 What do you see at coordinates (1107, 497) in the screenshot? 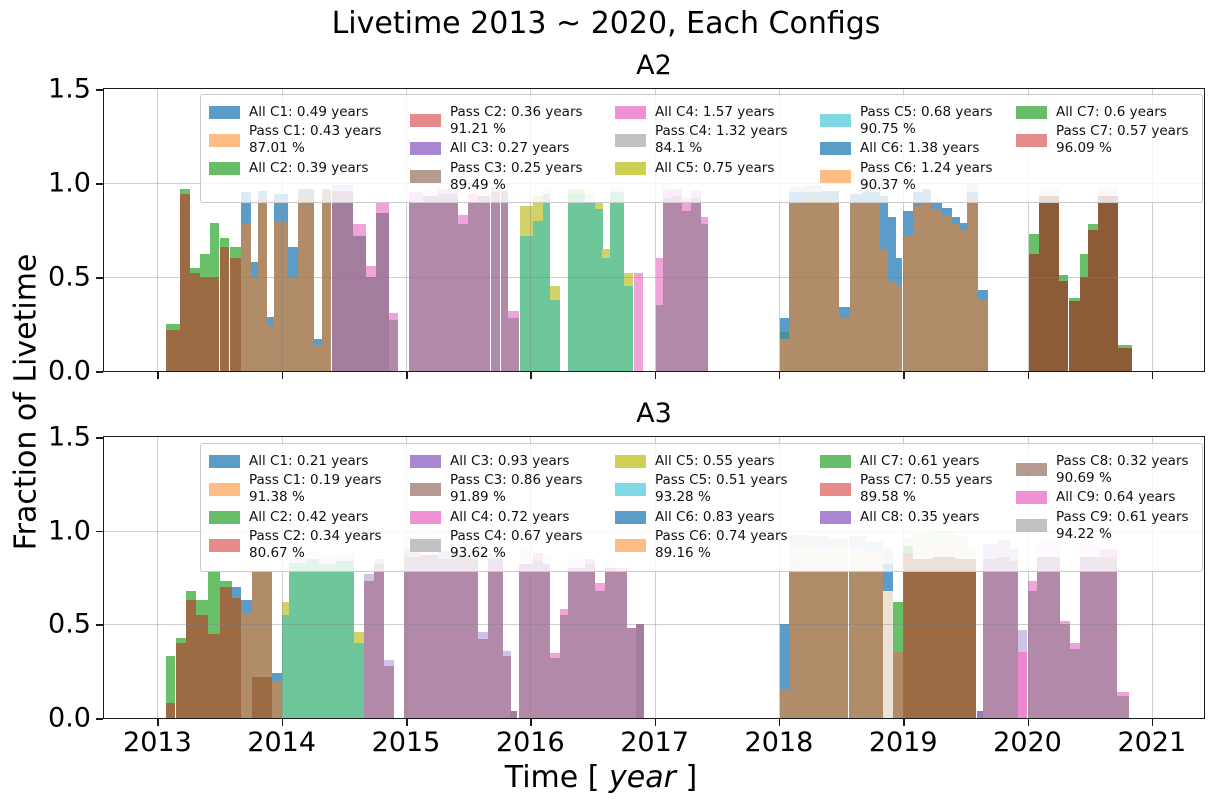
I see `legend-entry: All C9: 0.64 years` at bounding box center [1107, 497].